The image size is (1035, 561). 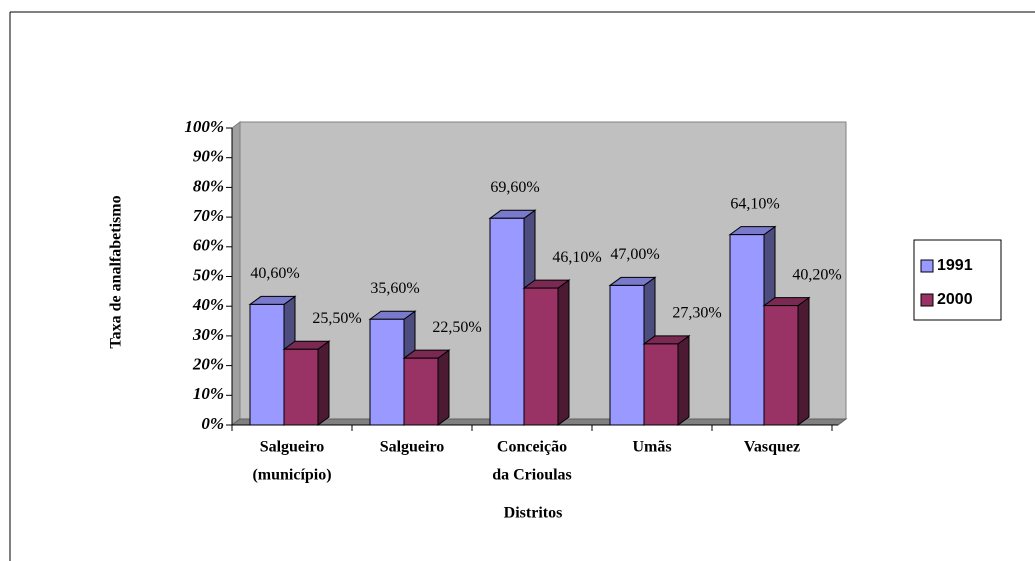 I want to click on y-tick-label: 70%, so click(x=208, y=215).